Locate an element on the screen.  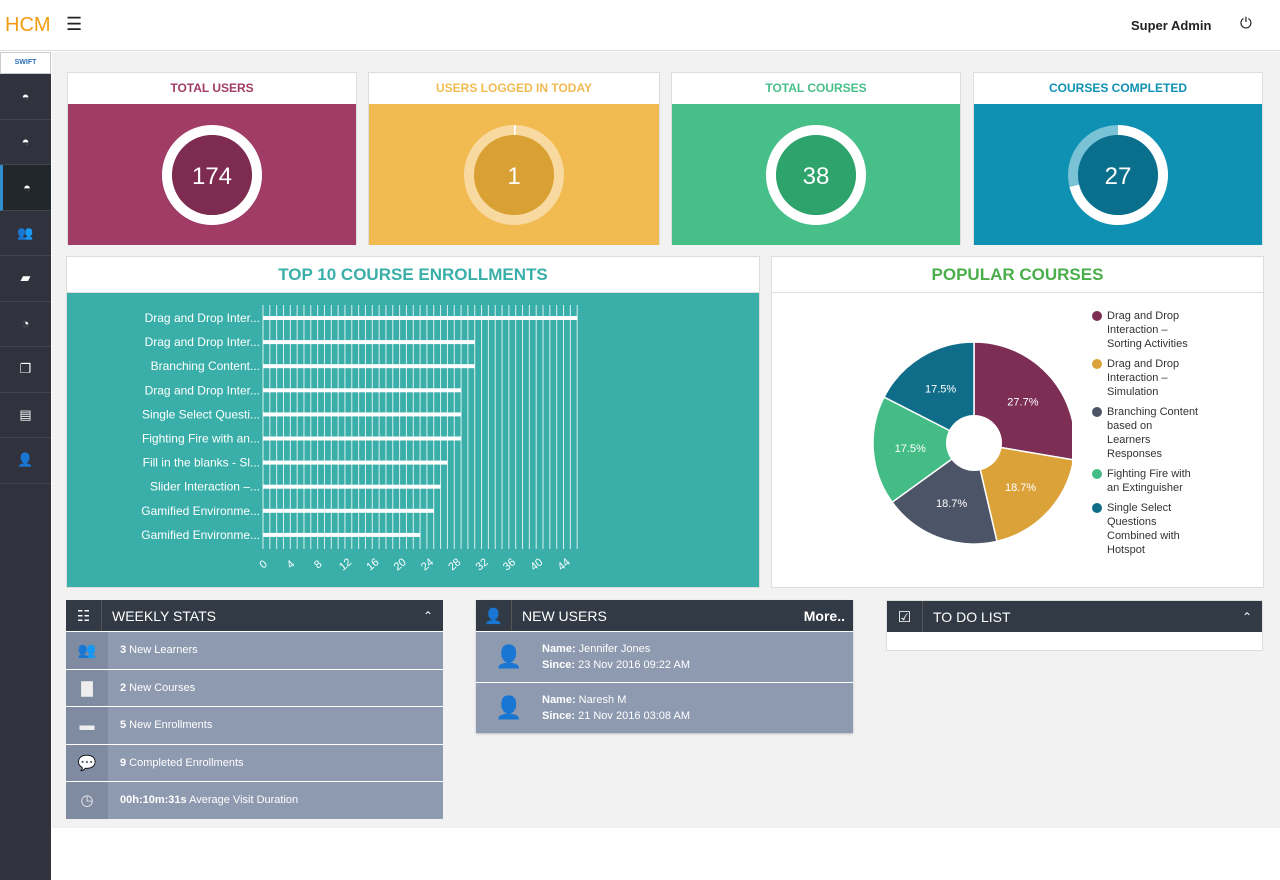
stat-label: New Courses is located at coordinates (161, 687).